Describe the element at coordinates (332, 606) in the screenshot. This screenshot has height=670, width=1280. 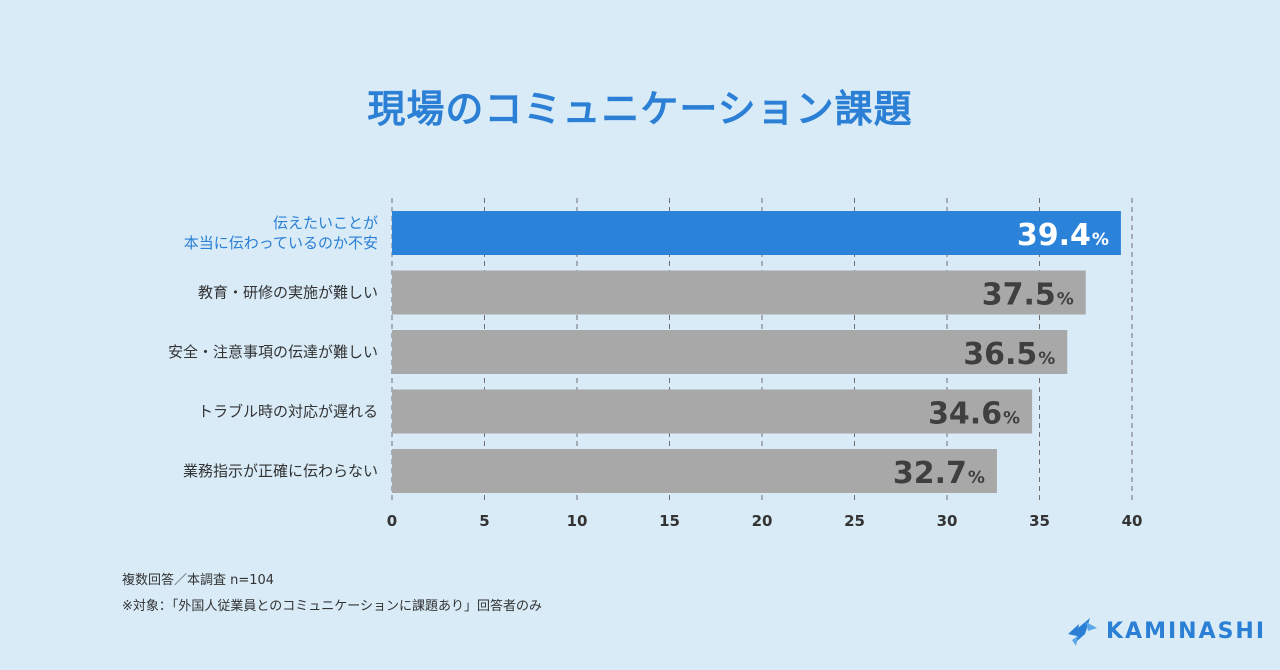
I see `footnote-target: ※対象：「外国人従業員とのコミュニケーションに課題あり」回答者のみ` at that location.